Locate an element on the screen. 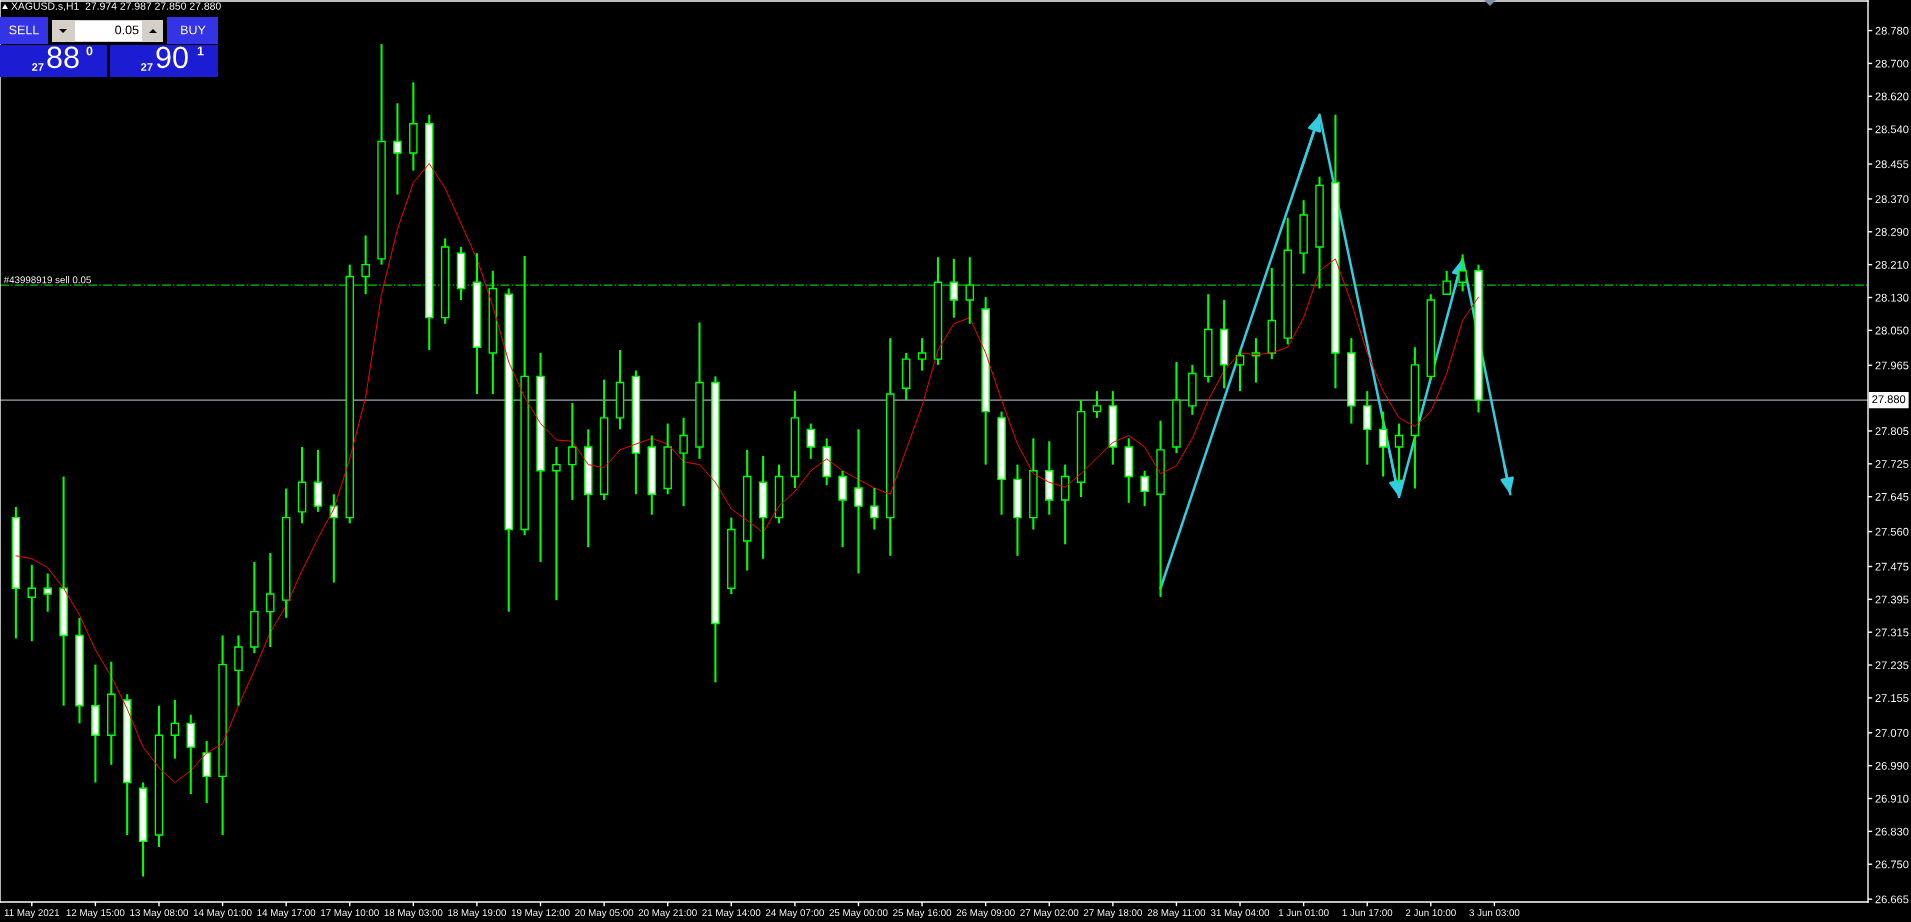  y-tick-label: 27.560 is located at coordinates (1892, 531).